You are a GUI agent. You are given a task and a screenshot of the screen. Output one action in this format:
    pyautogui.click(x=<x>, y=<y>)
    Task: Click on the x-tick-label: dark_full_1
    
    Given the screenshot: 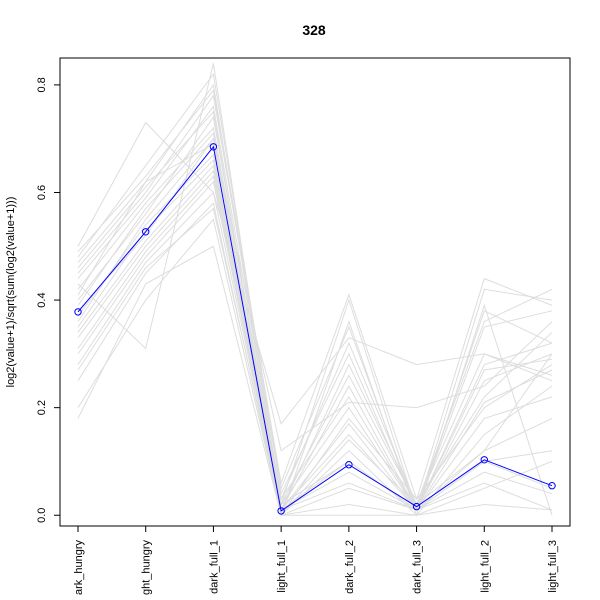 What is the action you would take?
    pyautogui.click(x=214, y=567)
    